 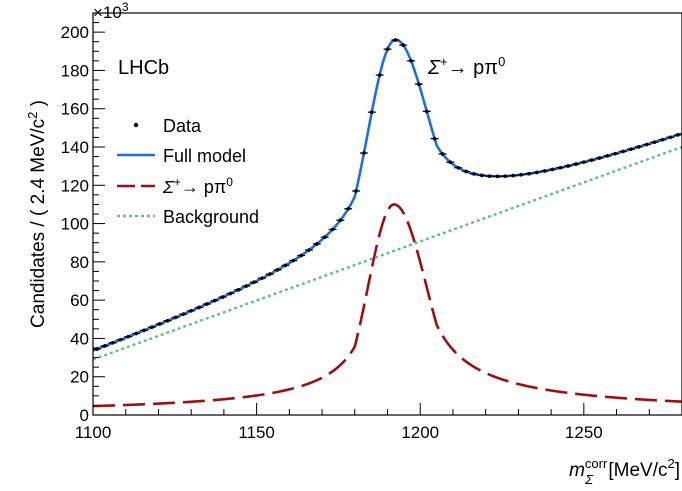 What do you see at coordinates (75, 32) in the screenshot?
I see `y-tick-label: 200` at bounding box center [75, 32].